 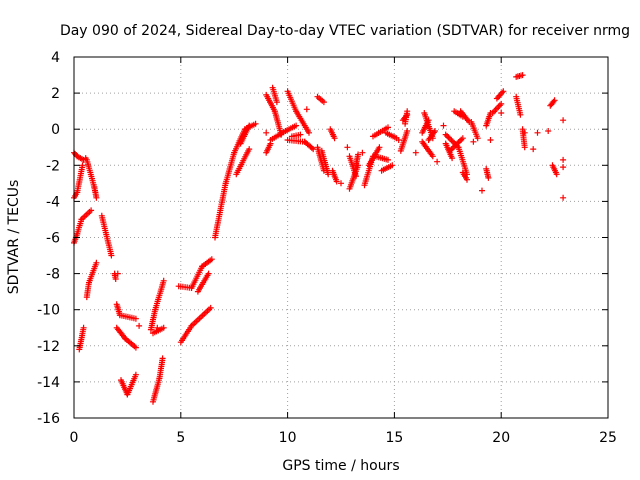 I want to click on y-tick-label: -12, so click(x=48, y=347).